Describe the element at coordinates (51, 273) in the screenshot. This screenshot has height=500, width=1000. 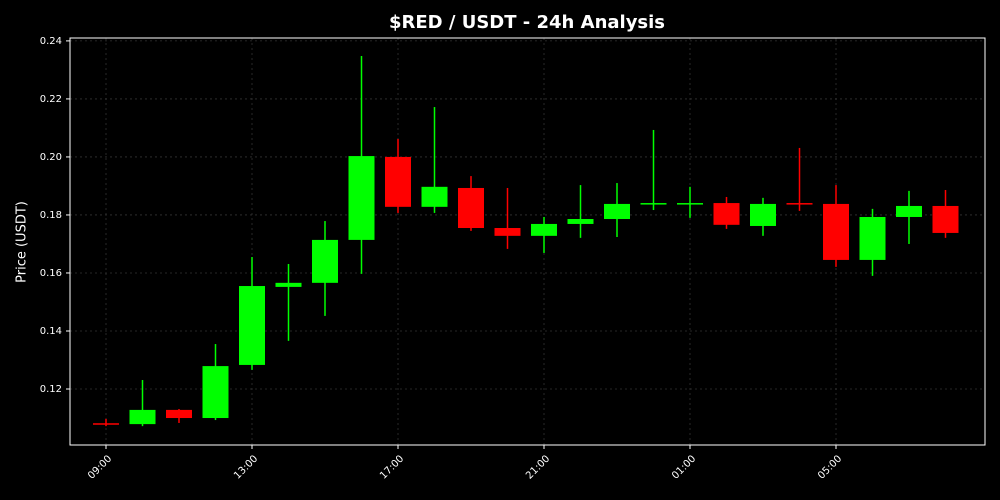
I see `y-tick-label: 0.16` at that location.